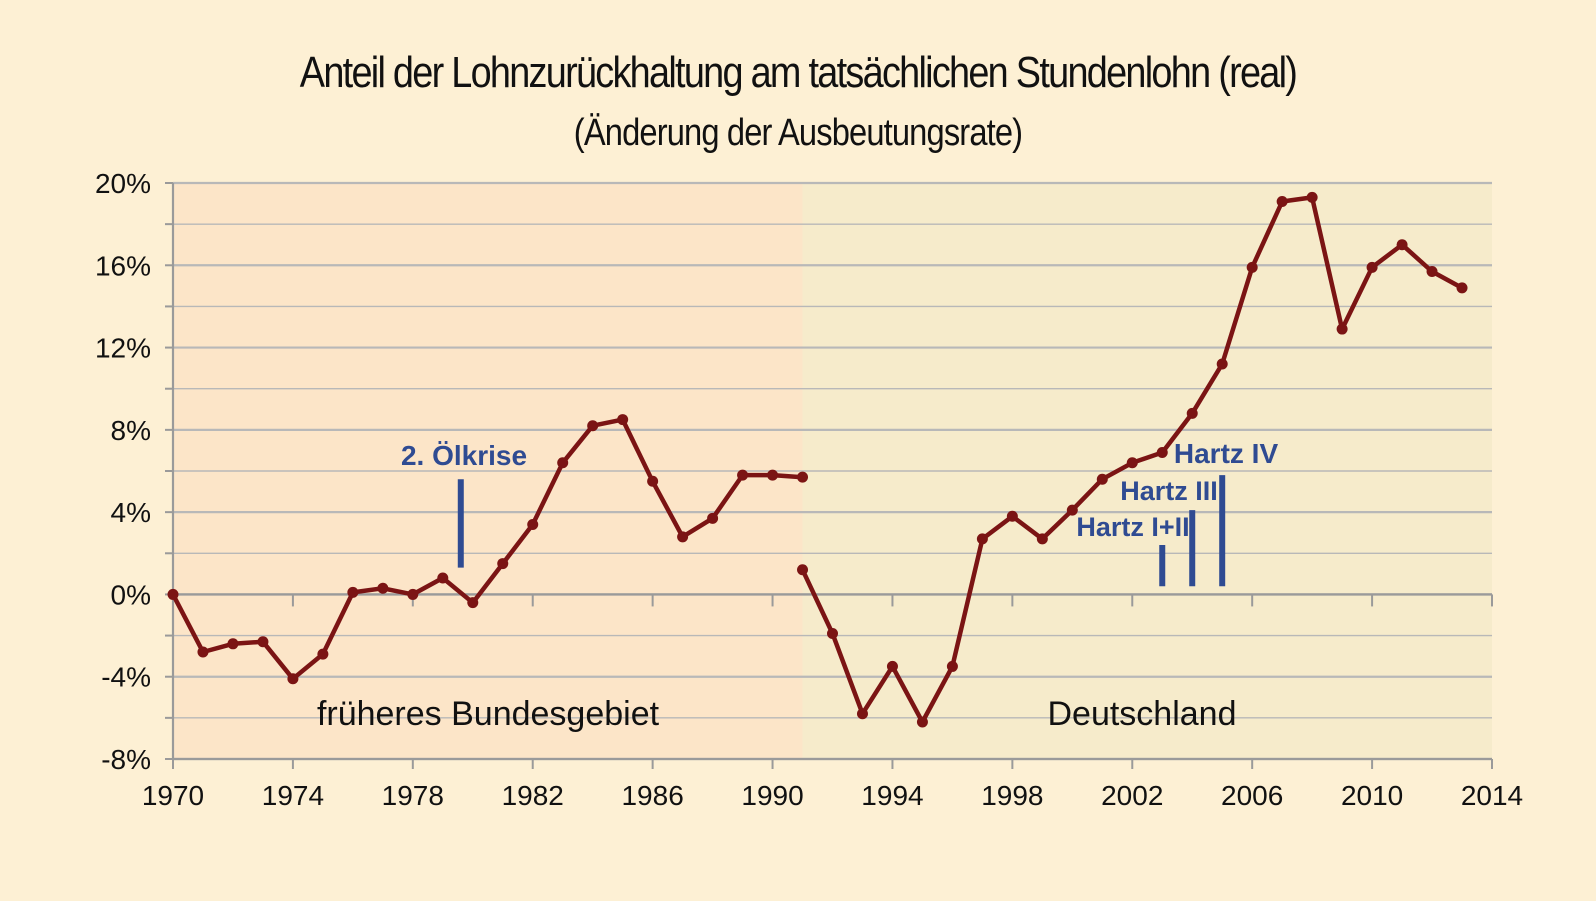 The width and height of the screenshot is (1596, 901). What do you see at coordinates (123, 348) in the screenshot?
I see `y-tick-label: 12%` at bounding box center [123, 348].